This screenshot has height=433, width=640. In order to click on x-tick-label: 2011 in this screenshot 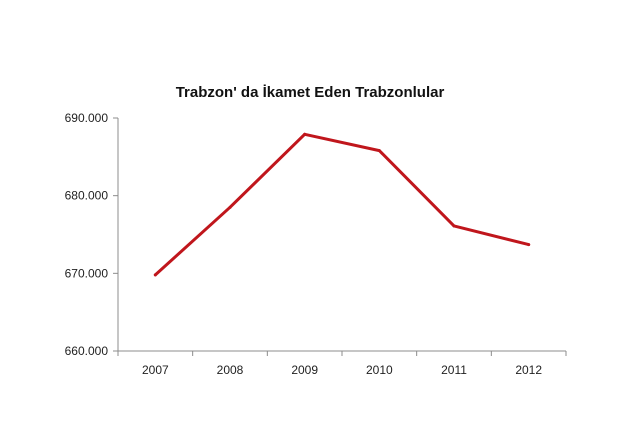, I will do `click(454, 370)`.